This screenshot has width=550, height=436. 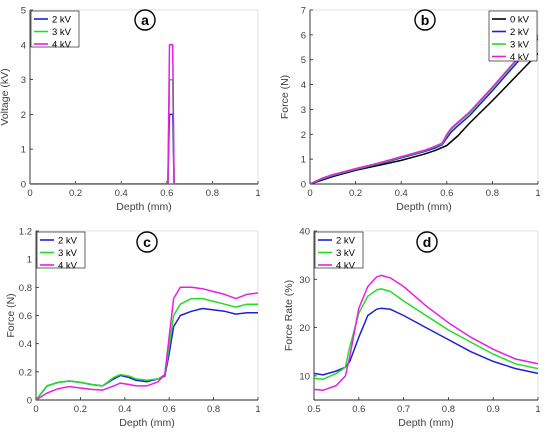 I want to click on y-axis-label: Voltage (kV), so click(x=5, y=96).